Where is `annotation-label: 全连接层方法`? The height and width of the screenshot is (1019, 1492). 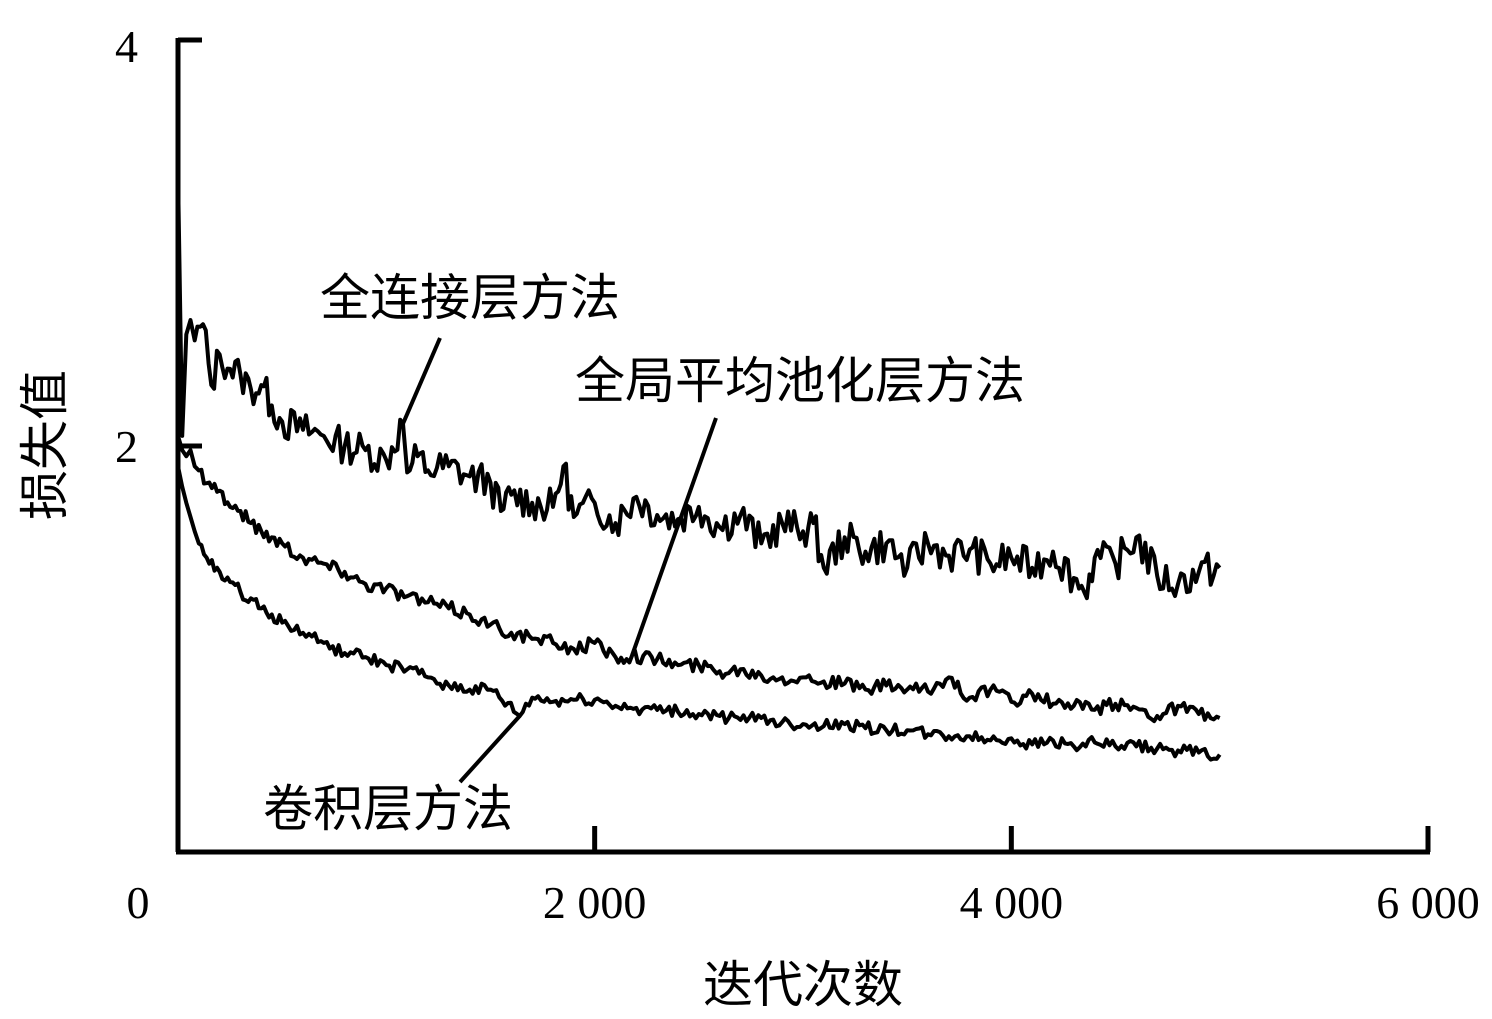
annotation-label: 全连接层方法 is located at coordinates (470, 298).